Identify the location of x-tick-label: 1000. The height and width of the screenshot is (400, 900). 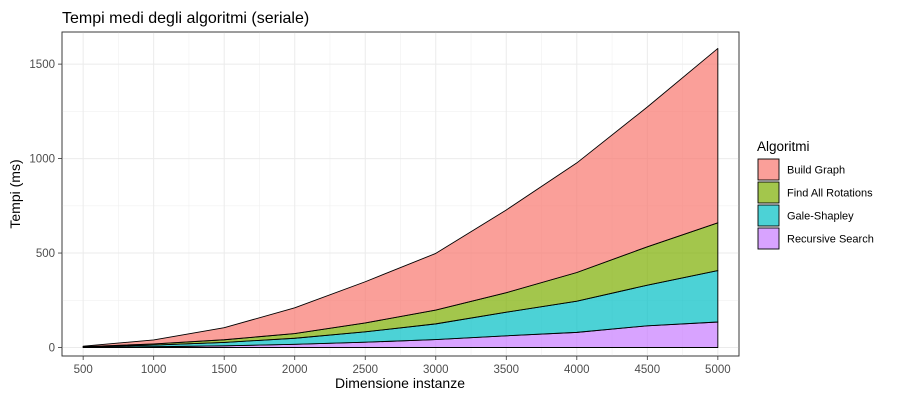
(154, 370).